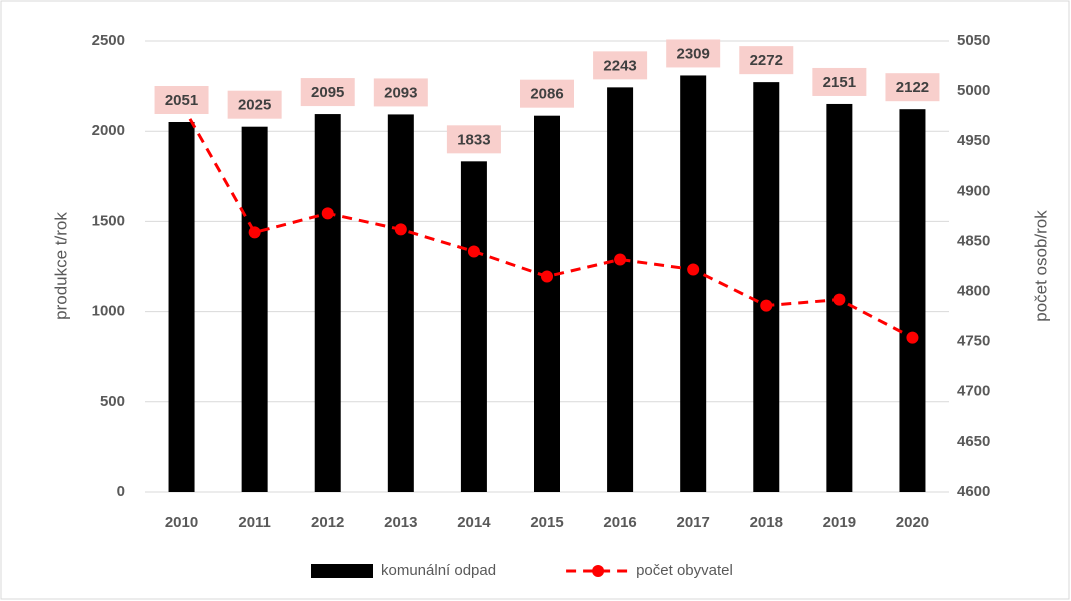 The image size is (1071, 601). I want to click on data-label: 2025, so click(254, 105).